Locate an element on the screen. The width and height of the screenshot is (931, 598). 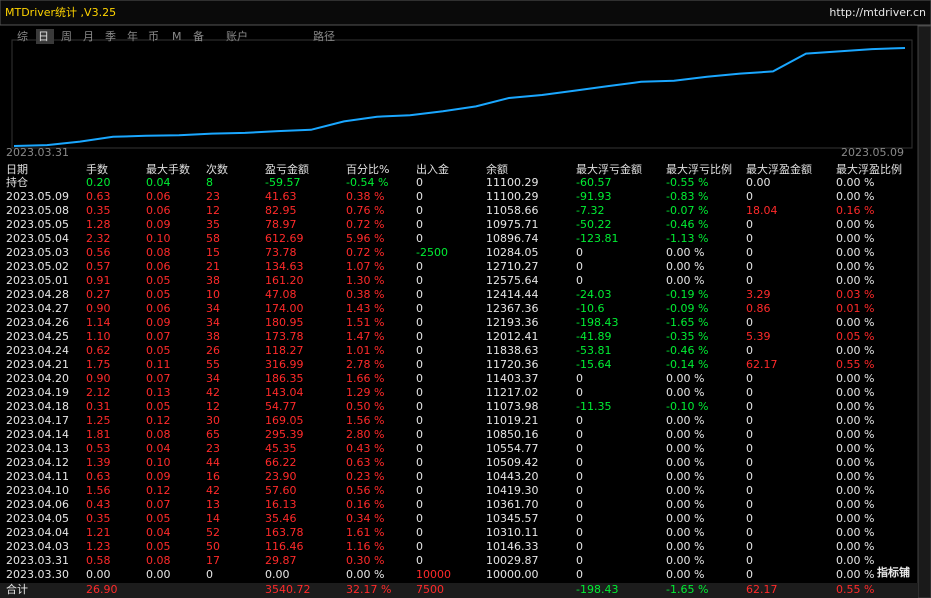
cell: 0.06 is located at coordinates (158, 308).